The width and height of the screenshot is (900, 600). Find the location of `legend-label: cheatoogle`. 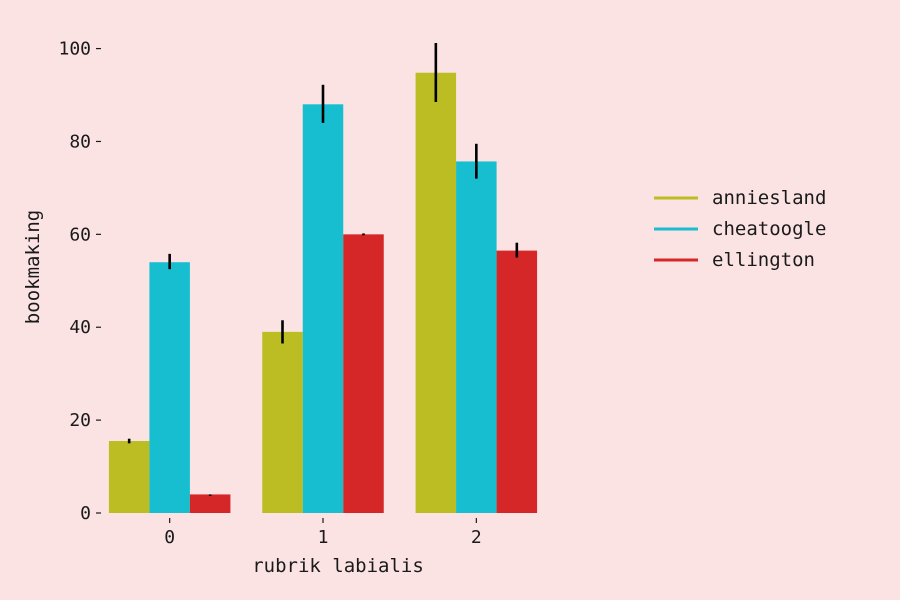

legend-label: cheatoogle is located at coordinates (769, 229).